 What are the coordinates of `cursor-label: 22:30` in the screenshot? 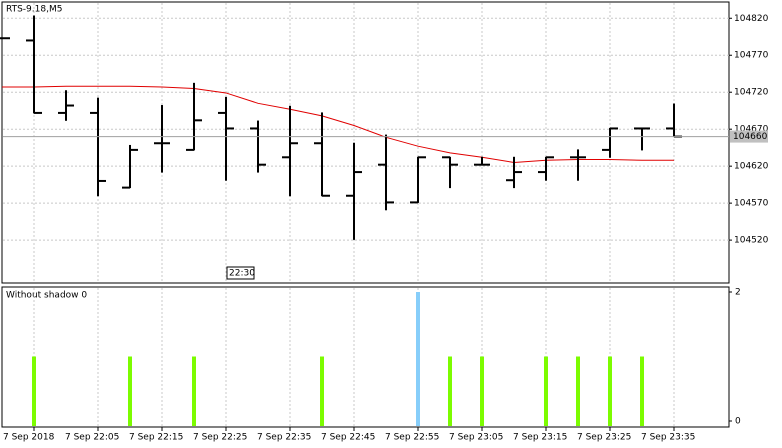 It's located at (242, 274).